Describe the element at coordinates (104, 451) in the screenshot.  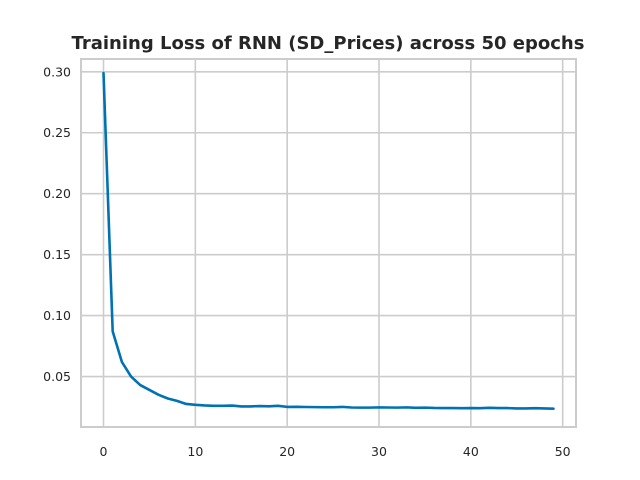
I see `x-tick-label: 0` at that location.